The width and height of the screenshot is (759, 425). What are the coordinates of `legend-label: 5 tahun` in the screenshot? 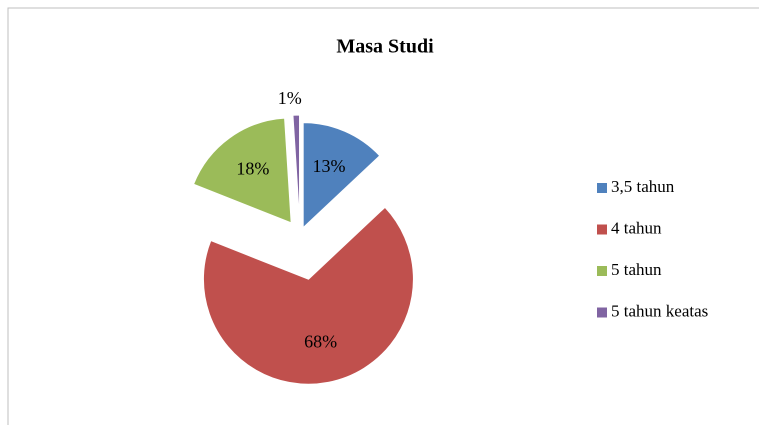 It's located at (636, 269).